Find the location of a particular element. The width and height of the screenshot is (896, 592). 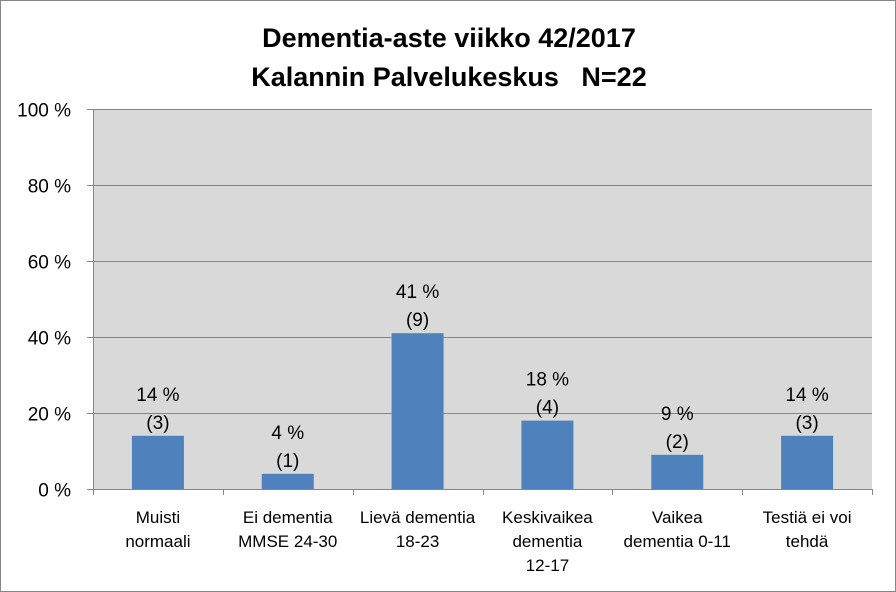

x-category-label: Testiä ei voi is located at coordinates (807, 517).